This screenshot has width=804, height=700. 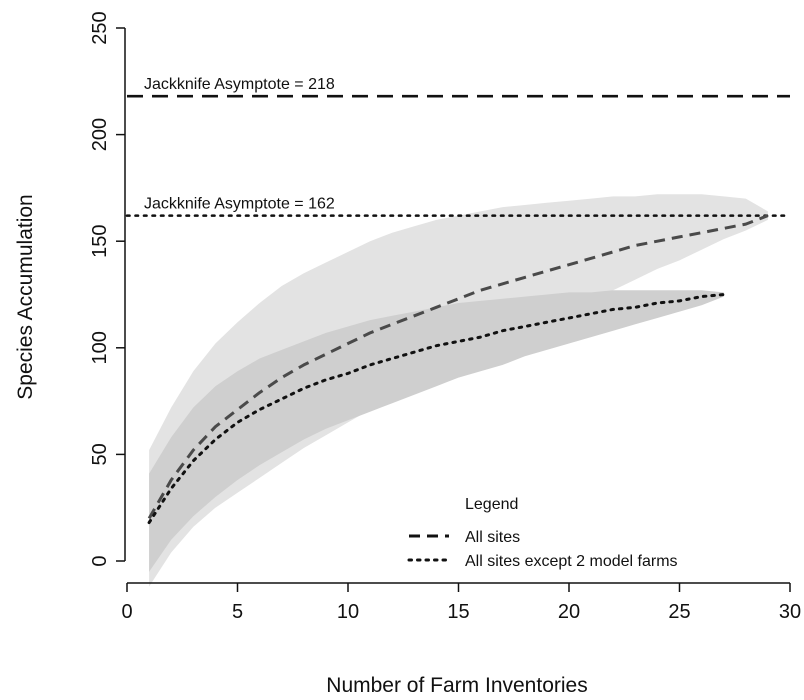 What do you see at coordinates (100, 134) in the screenshot?
I see `y-tick-label-200: 200` at bounding box center [100, 134].